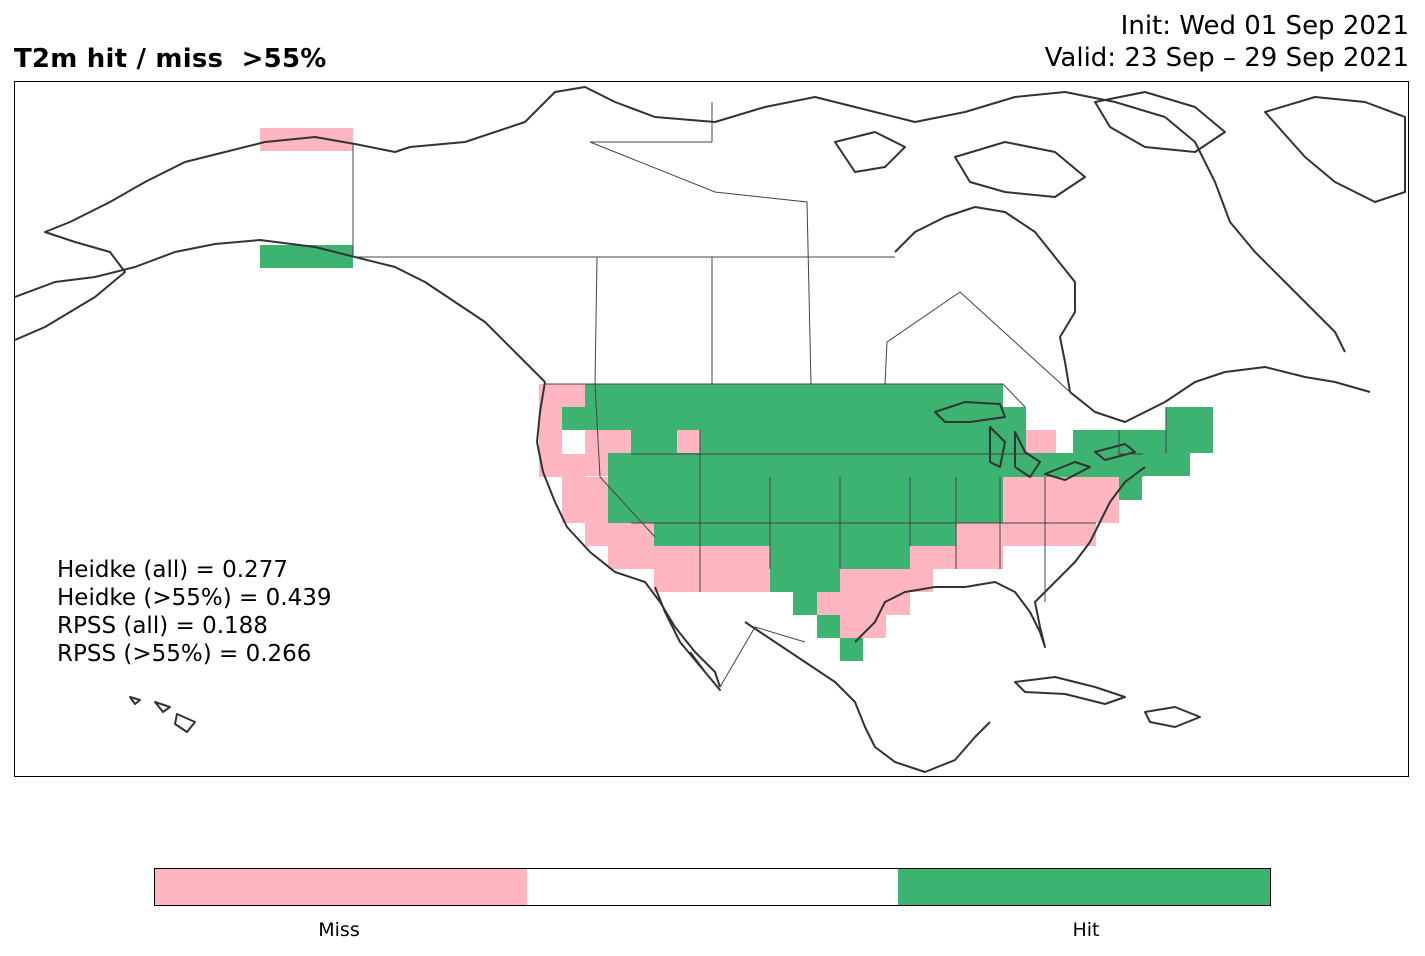  Describe the element at coordinates (339, 930) in the screenshot. I see `legend-miss-label: Miss` at that location.